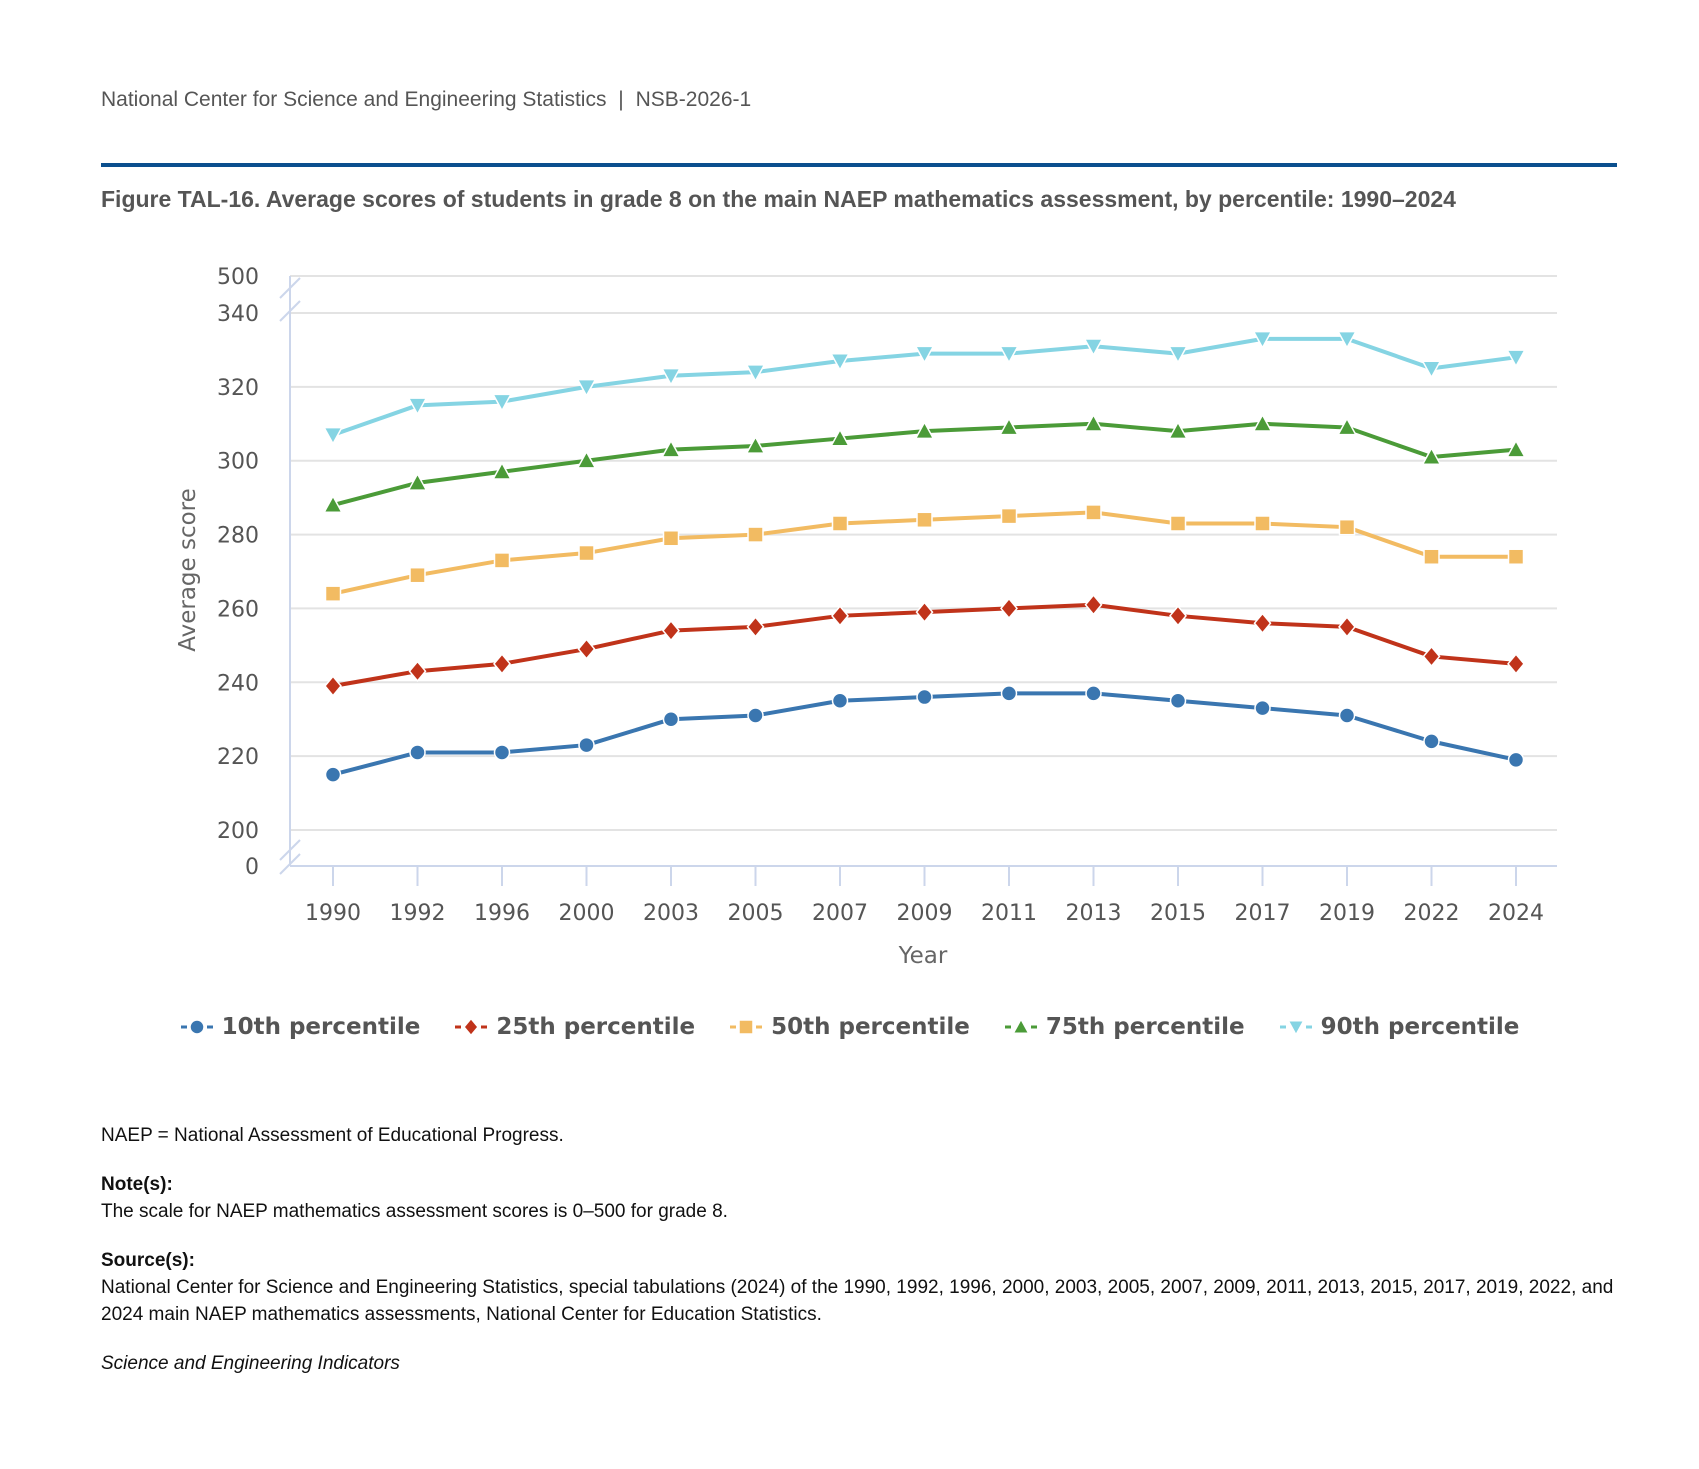 The height and width of the screenshot is (1469, 1699). I want to click on publication-name: Science and Engineering Indicators, so click(250, 1363).